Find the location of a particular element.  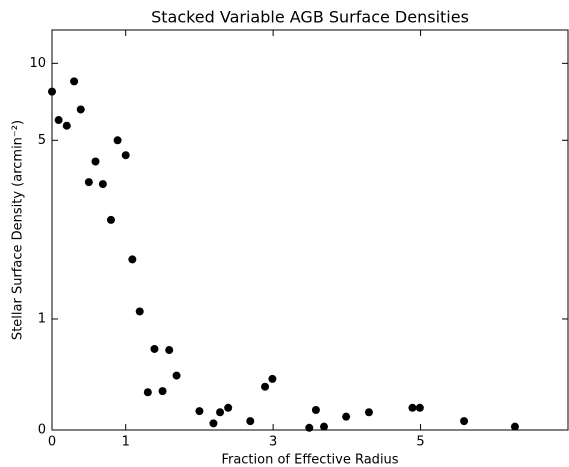

x-axis-label: Fraction of Effective Radius is located at coordinates (309, 460).